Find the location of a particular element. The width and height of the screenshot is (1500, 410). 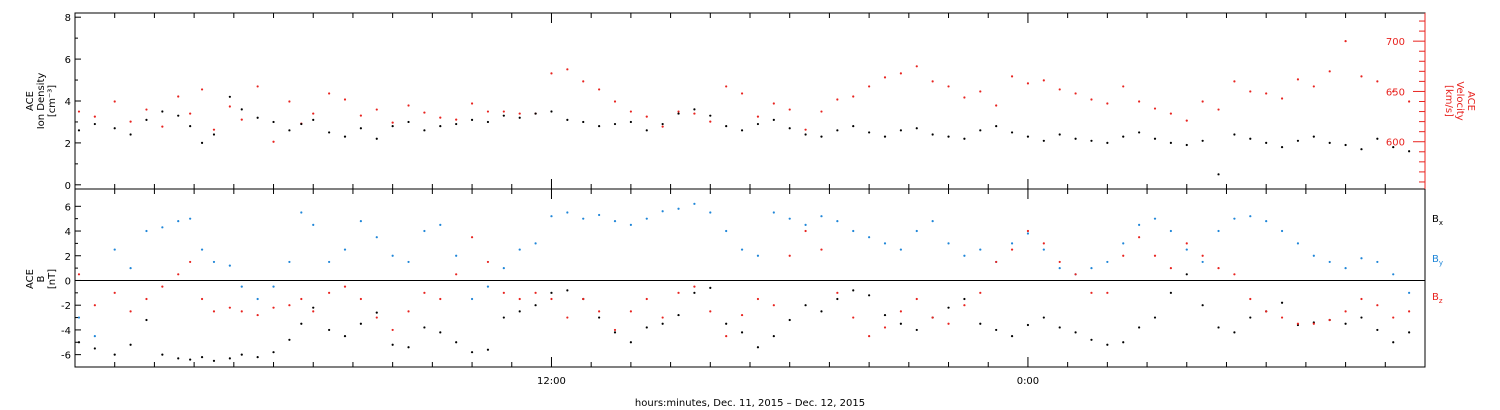

top-right-tick-label: 700 is located at coordinates (1395, 42).